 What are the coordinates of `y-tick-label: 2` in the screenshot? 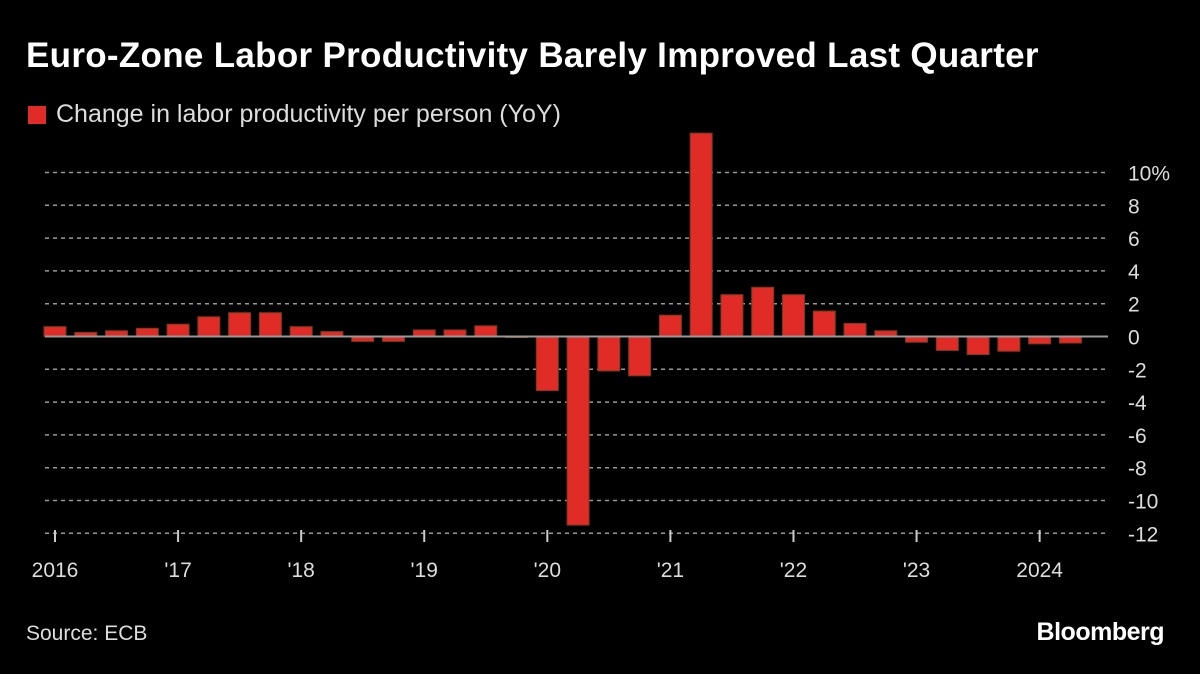 It's located at (1134, 305).